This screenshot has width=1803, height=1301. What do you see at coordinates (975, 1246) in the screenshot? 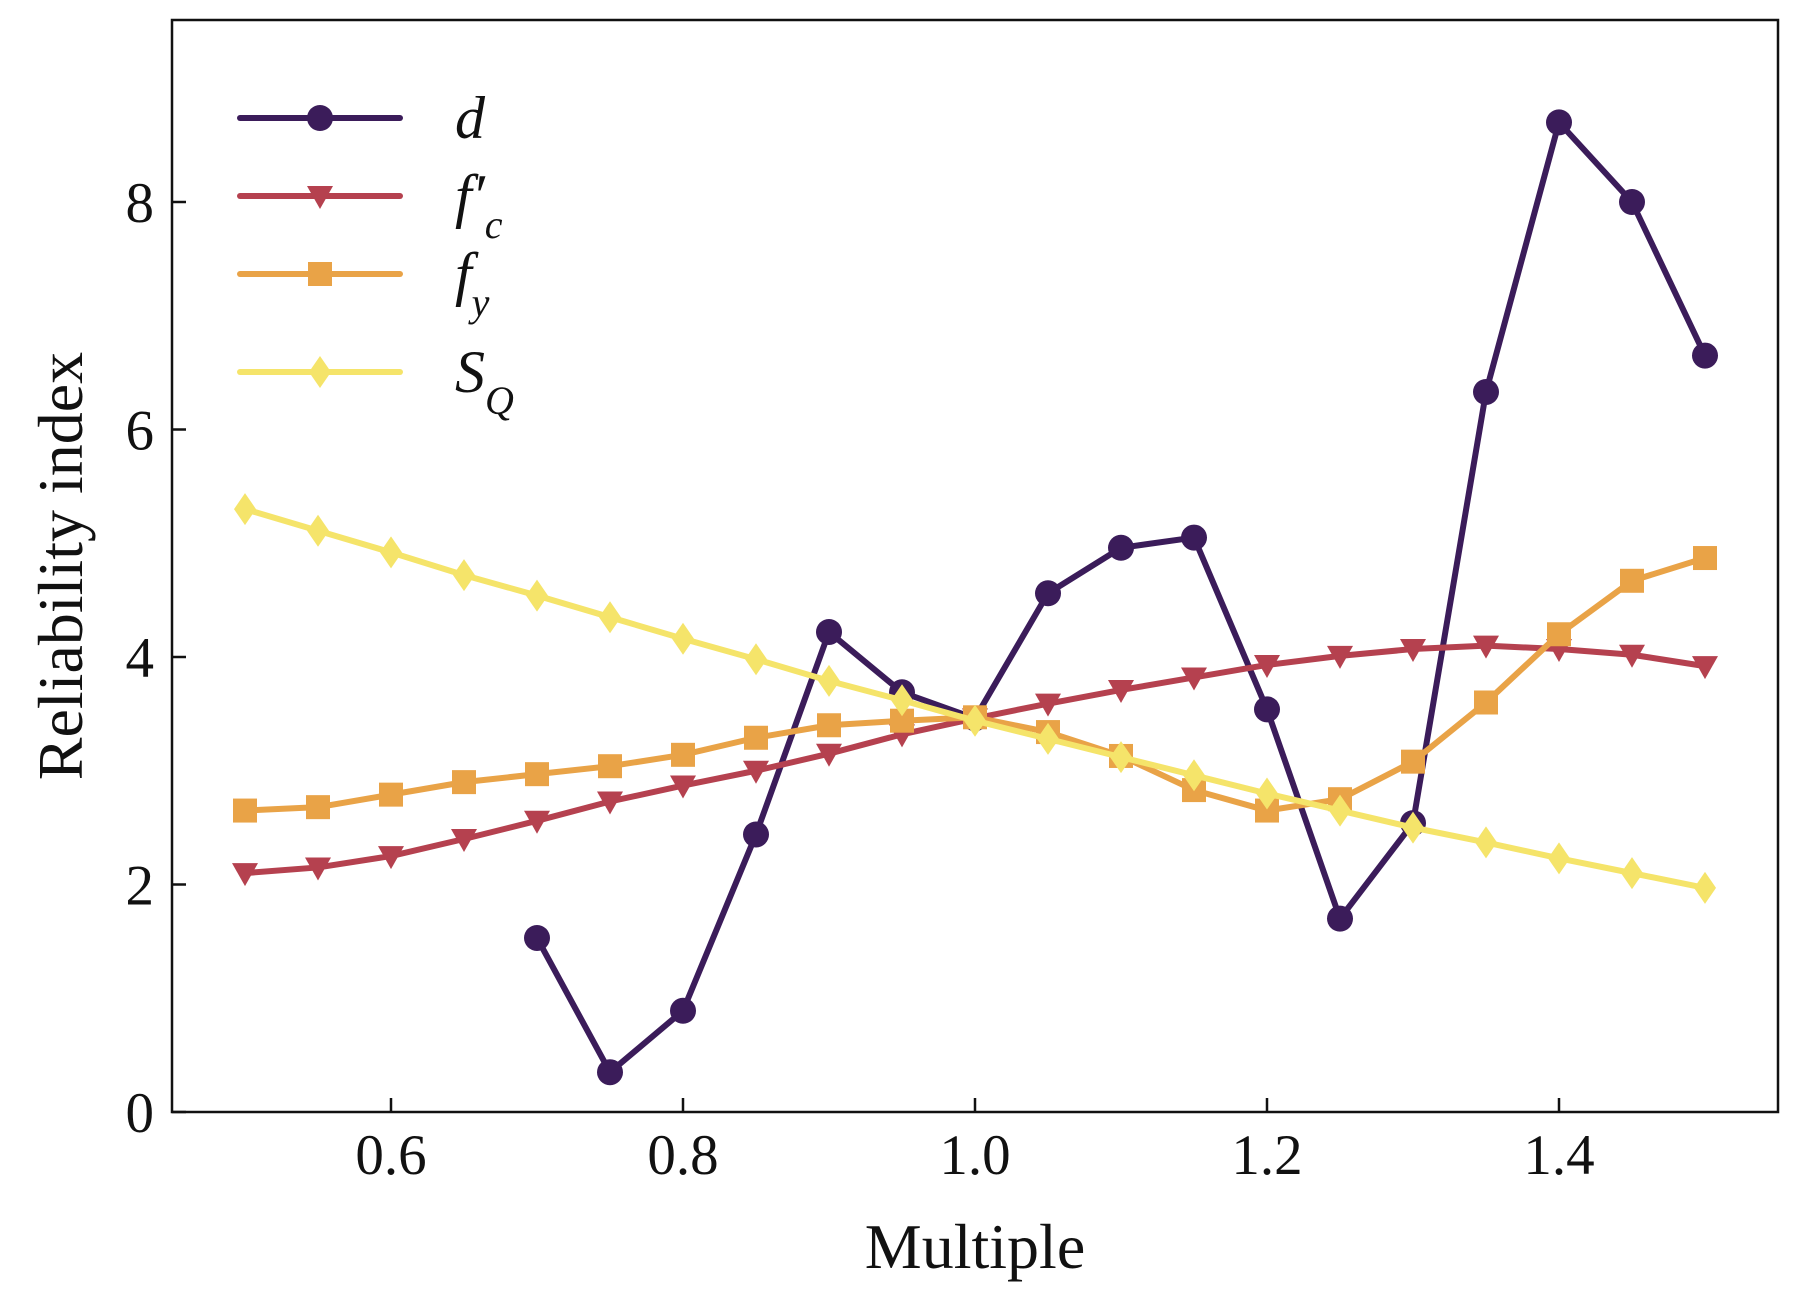
I see `x-axis-label: Multiple` at bounding box center [975, 1246].